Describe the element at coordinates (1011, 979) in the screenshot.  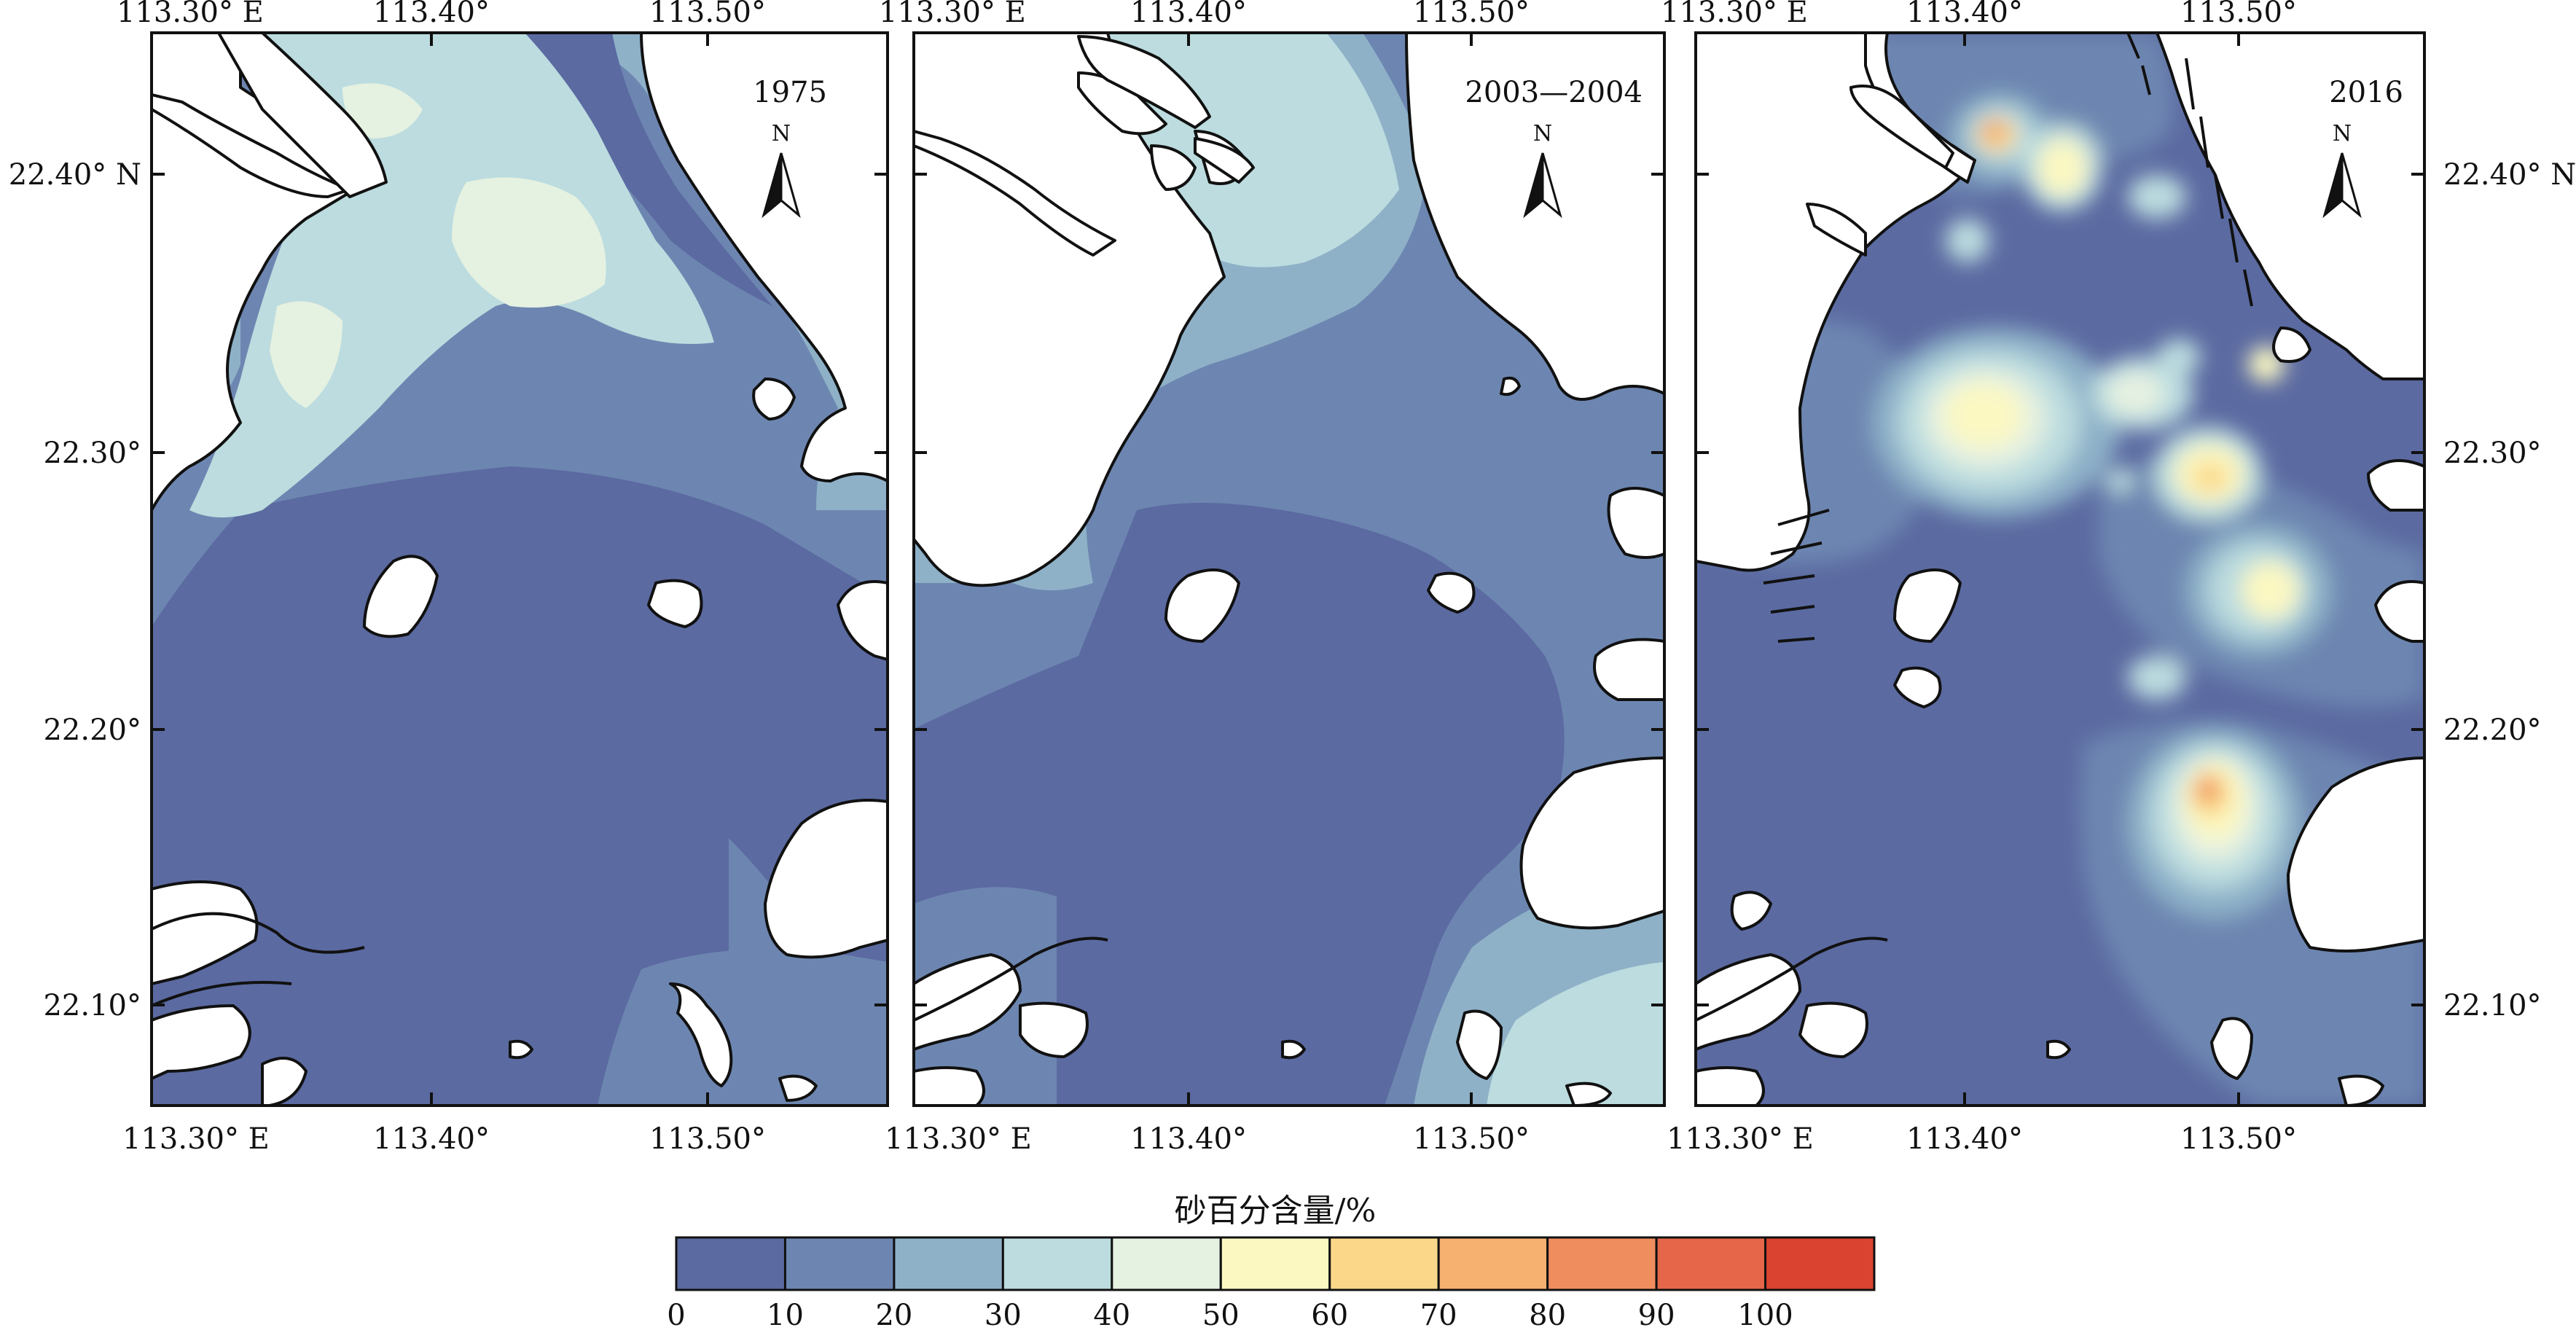
I see `channels-2003-2004` at that location.